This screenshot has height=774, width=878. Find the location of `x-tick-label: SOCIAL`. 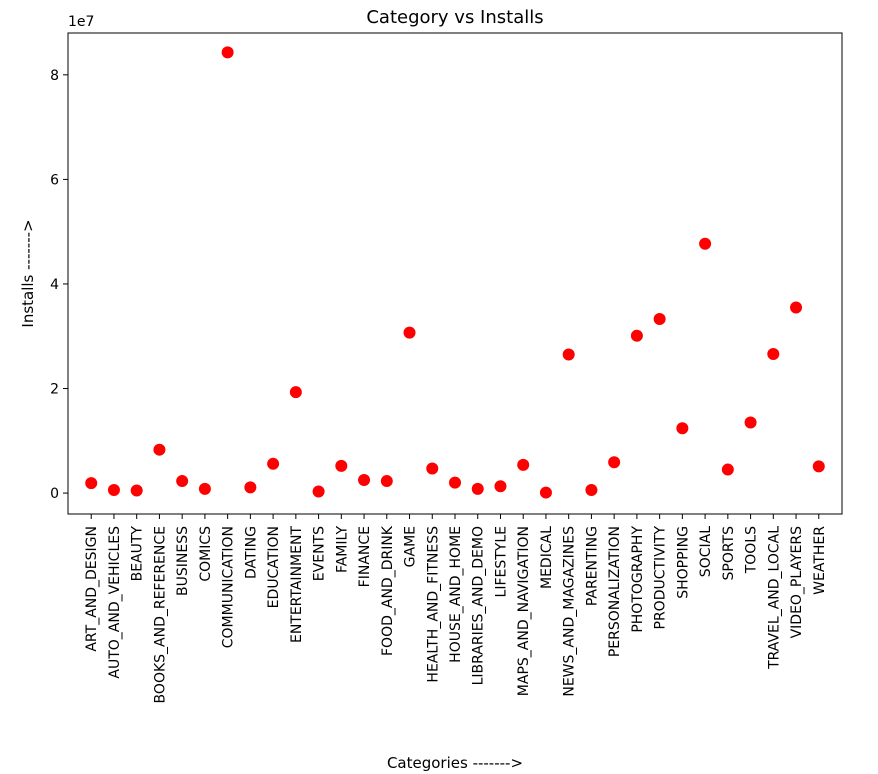

x-tick-label: SOCIAL is located at coordinates (706, 551).